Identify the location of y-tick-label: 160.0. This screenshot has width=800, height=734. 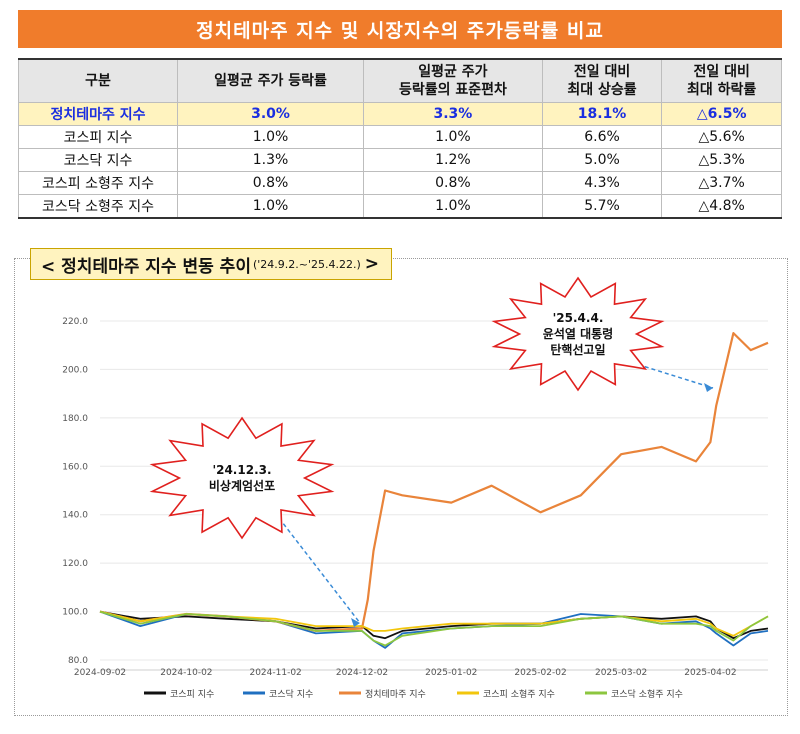
(75, 467).